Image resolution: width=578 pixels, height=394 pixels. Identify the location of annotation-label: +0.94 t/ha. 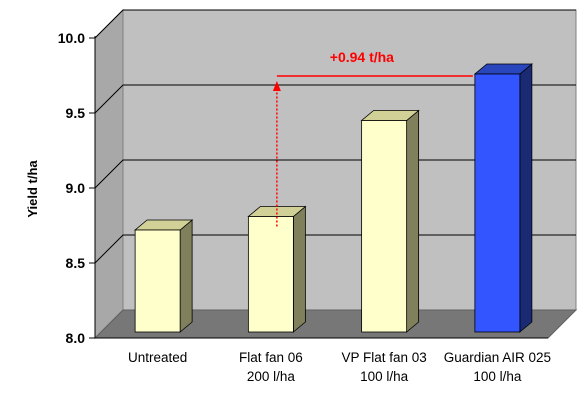
(362, 57).